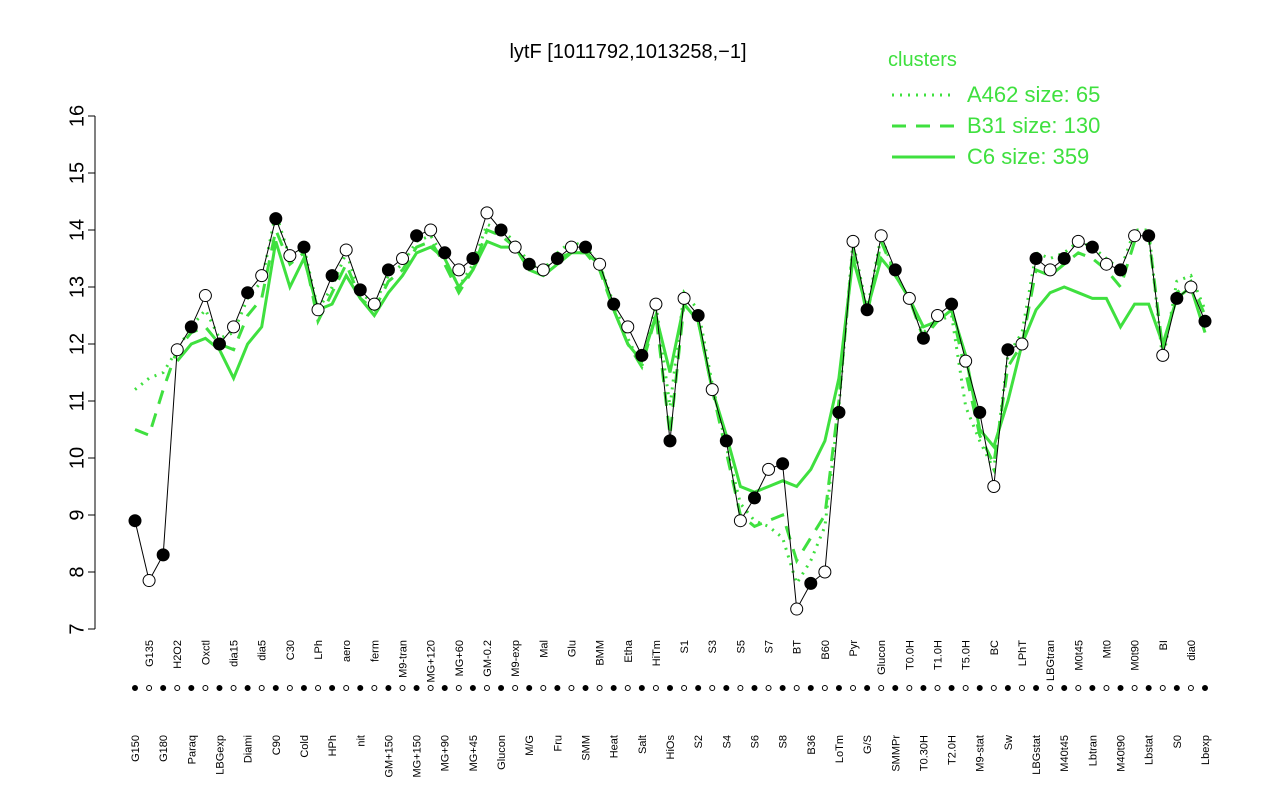 The image size is (1280, 805). Describe the element at coordinates (530, 745) in the screenshot. I see `x-tick-label: M/G` at that location.